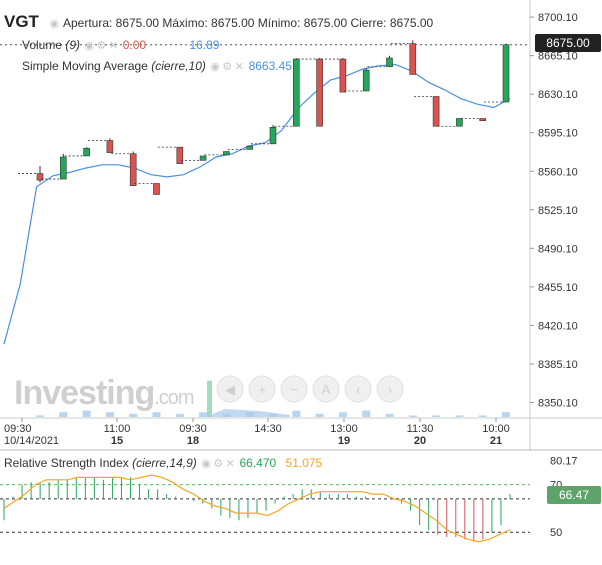 This screenshot has width=602, height=565. Describe the element at coordinates (558, 288) in the screenshot. I see `y-tick-label: 8455.10` at that location.